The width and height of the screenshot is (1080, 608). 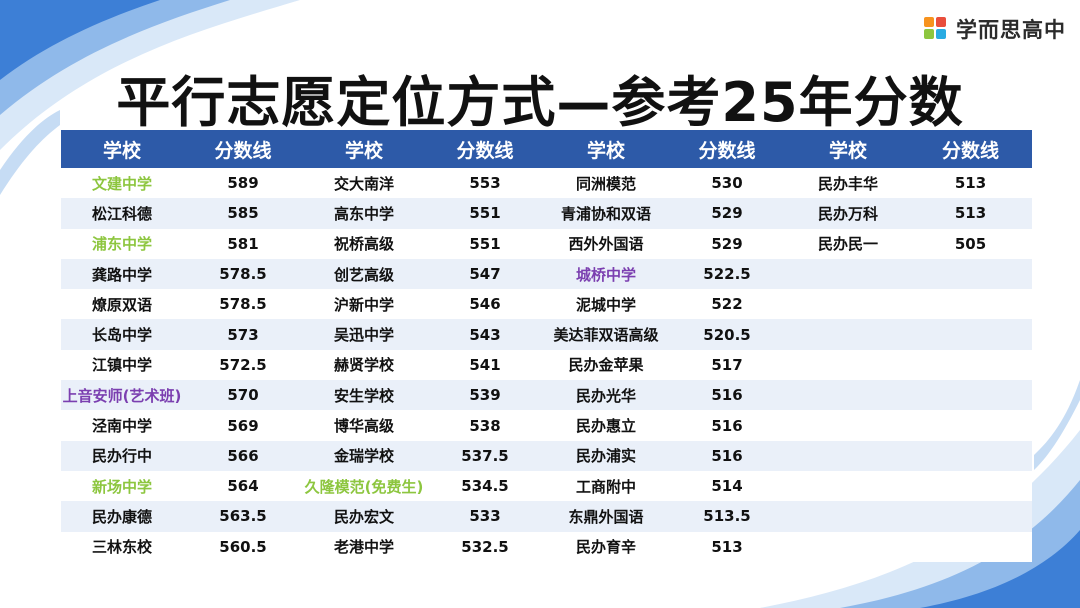 What do you see at coordinates (606, 546) in the screenshot?
I see `school-name-cell: 民办育辛` at bounding box center [606, 546].